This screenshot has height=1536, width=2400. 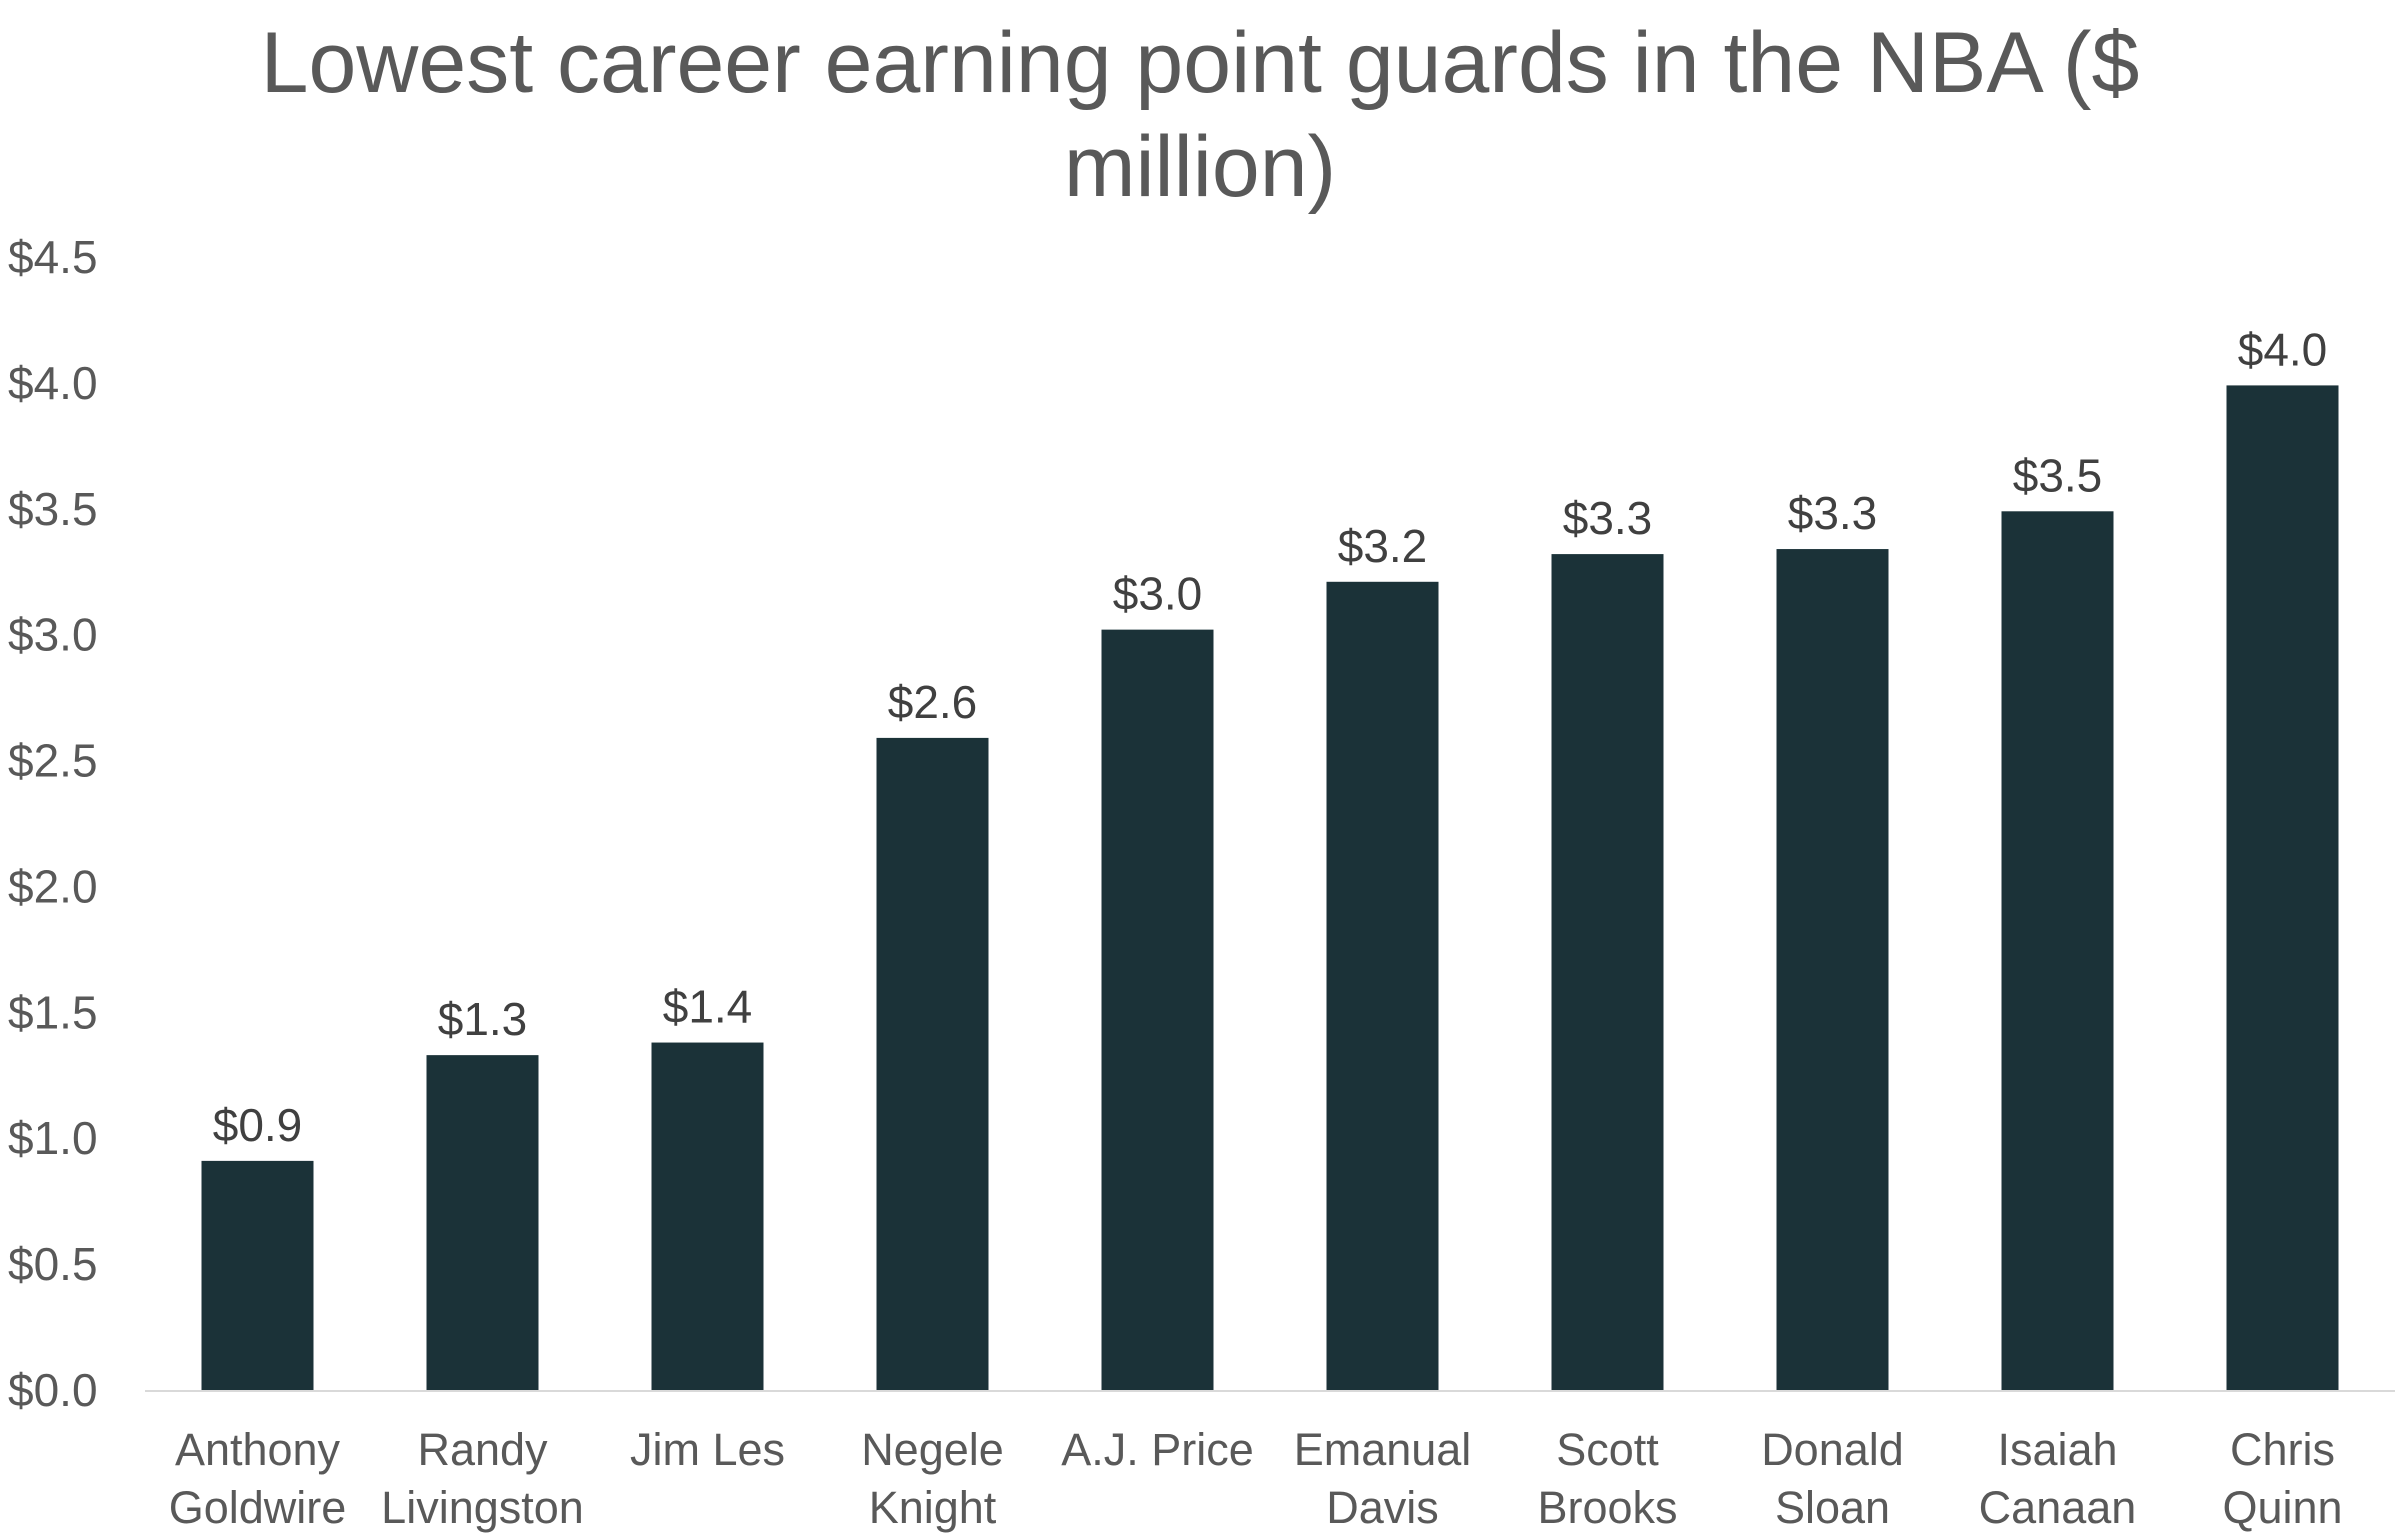 What do you see at coordinates (1200, 167) in the screenshot?
I see `chart-title-line: million)` at bounding box center [1200, 167].